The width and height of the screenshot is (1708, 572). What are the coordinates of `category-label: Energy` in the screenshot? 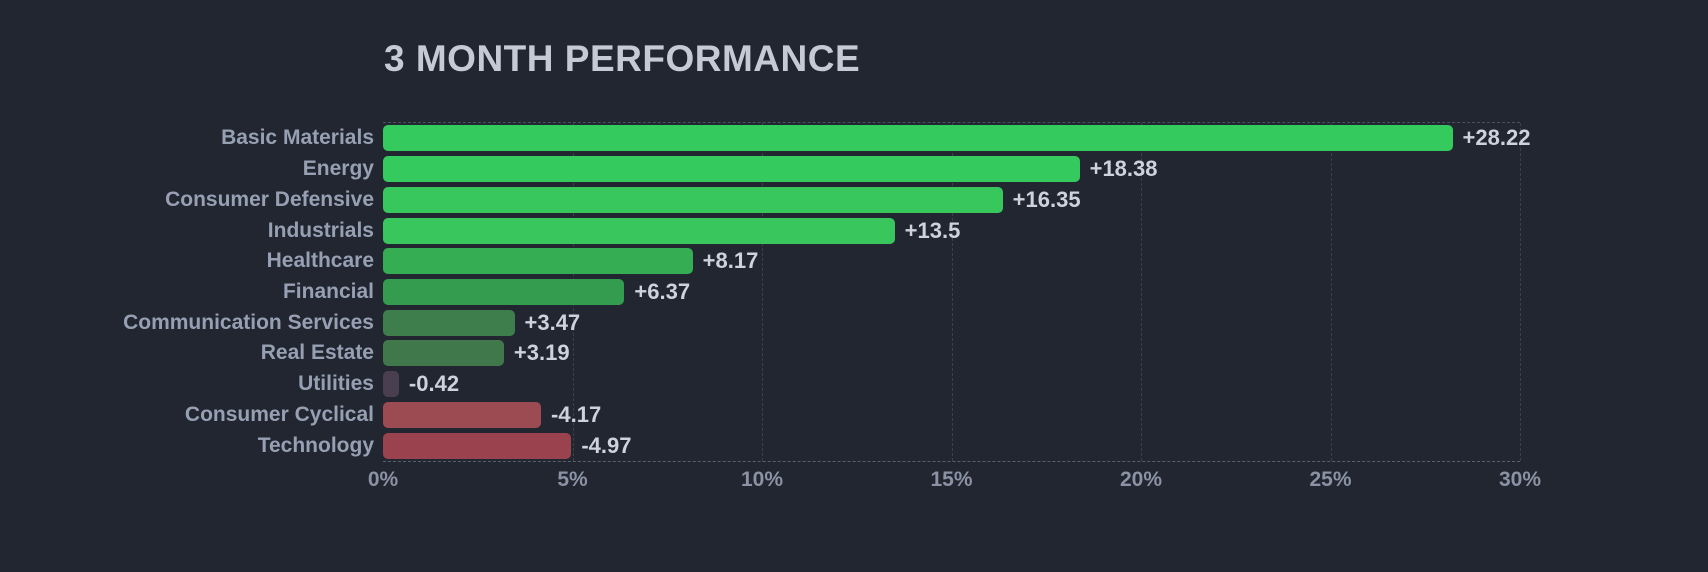 It's located at (338, 169).